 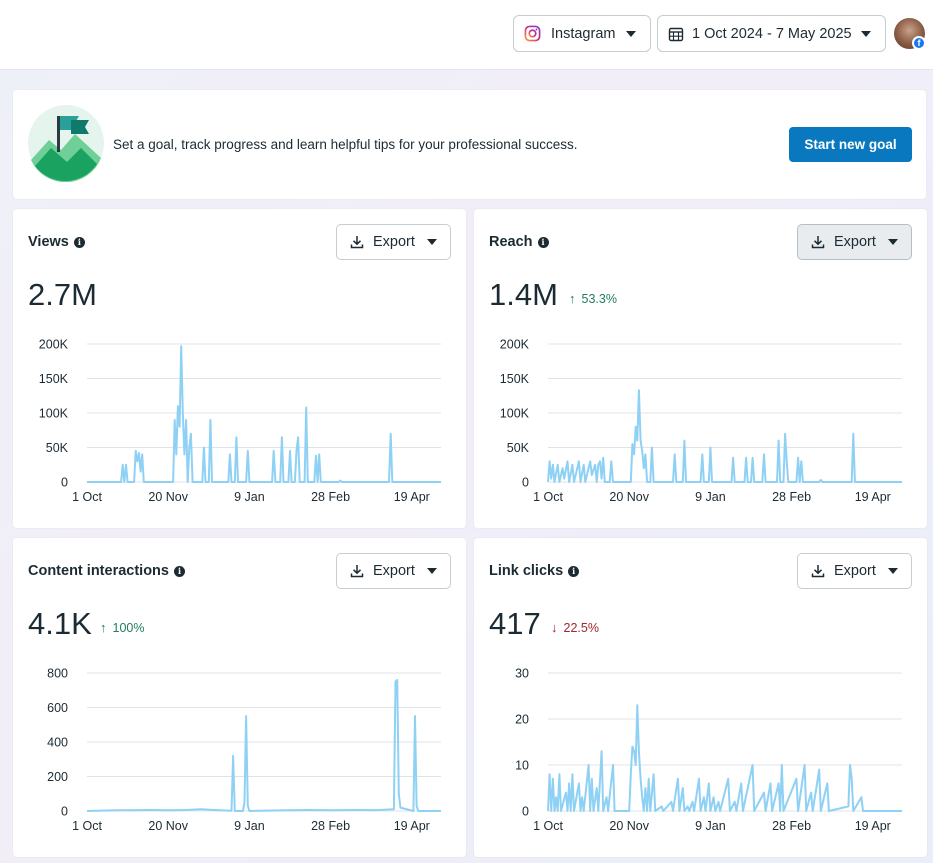 What do you see at coordinates (522, 720) in the screenshot?
I see `y-tick-label: 20` at bounding box center [522, 720].